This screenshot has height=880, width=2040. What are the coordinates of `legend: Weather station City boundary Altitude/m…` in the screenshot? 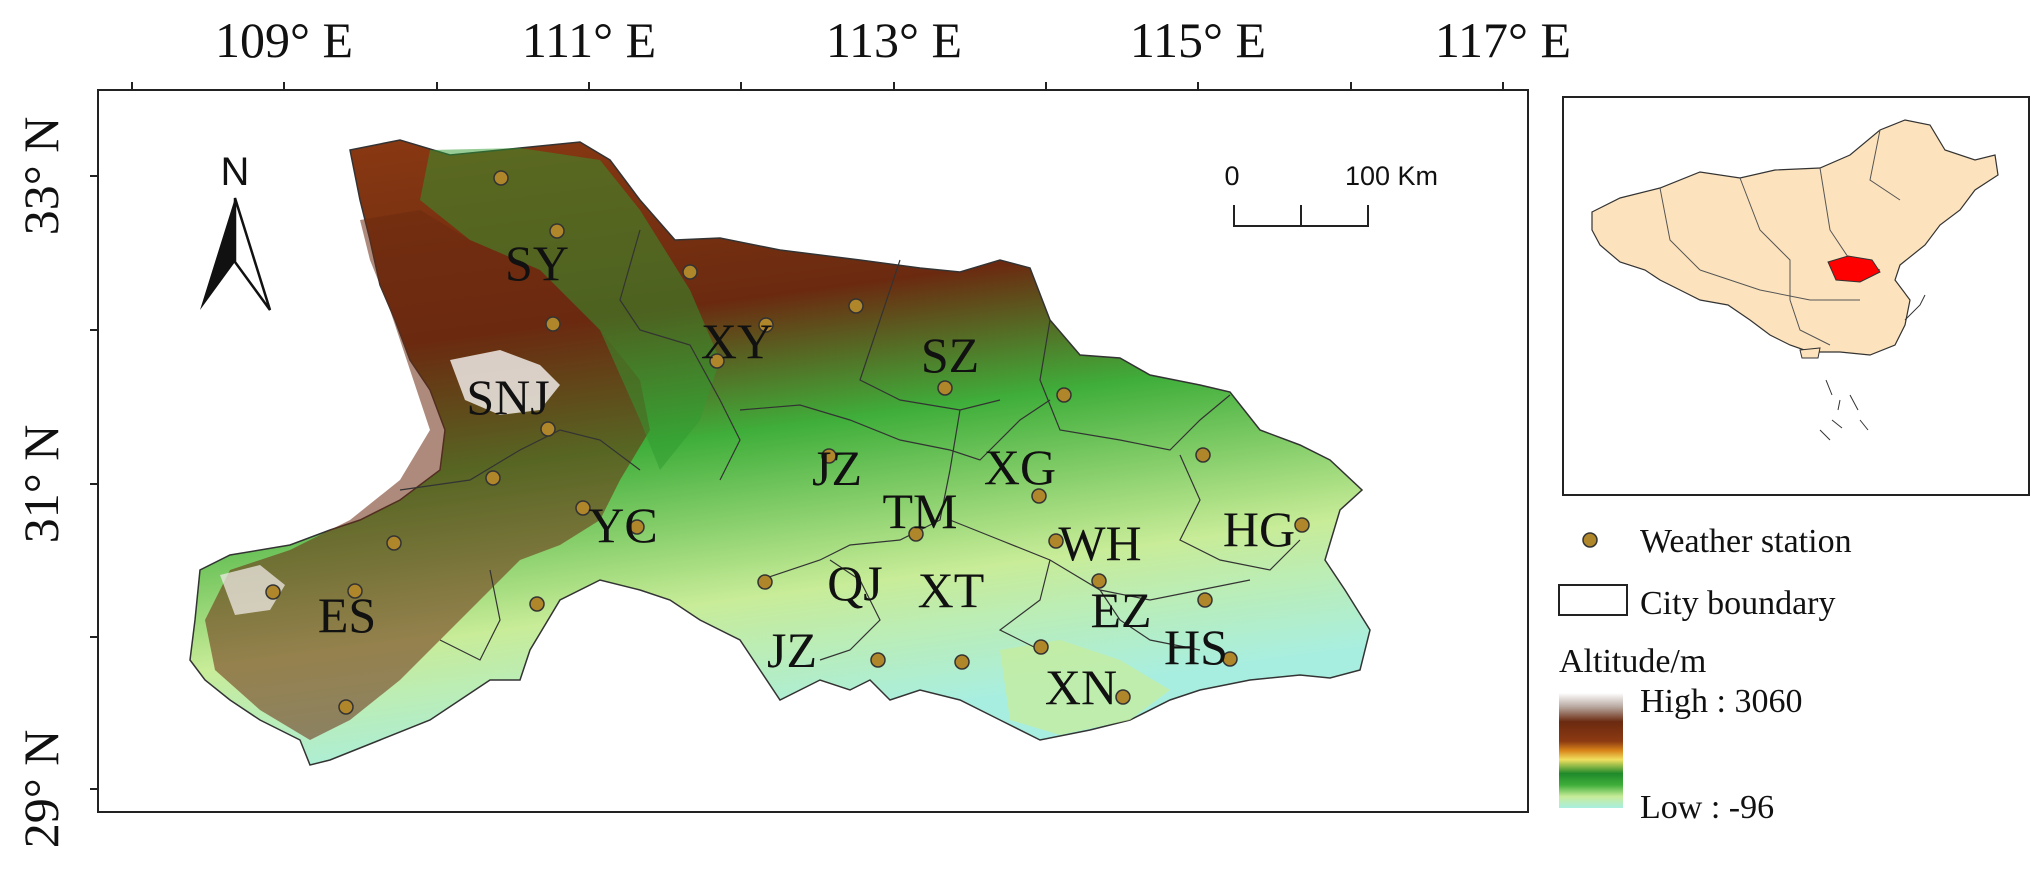 It's located at (1705, 674).